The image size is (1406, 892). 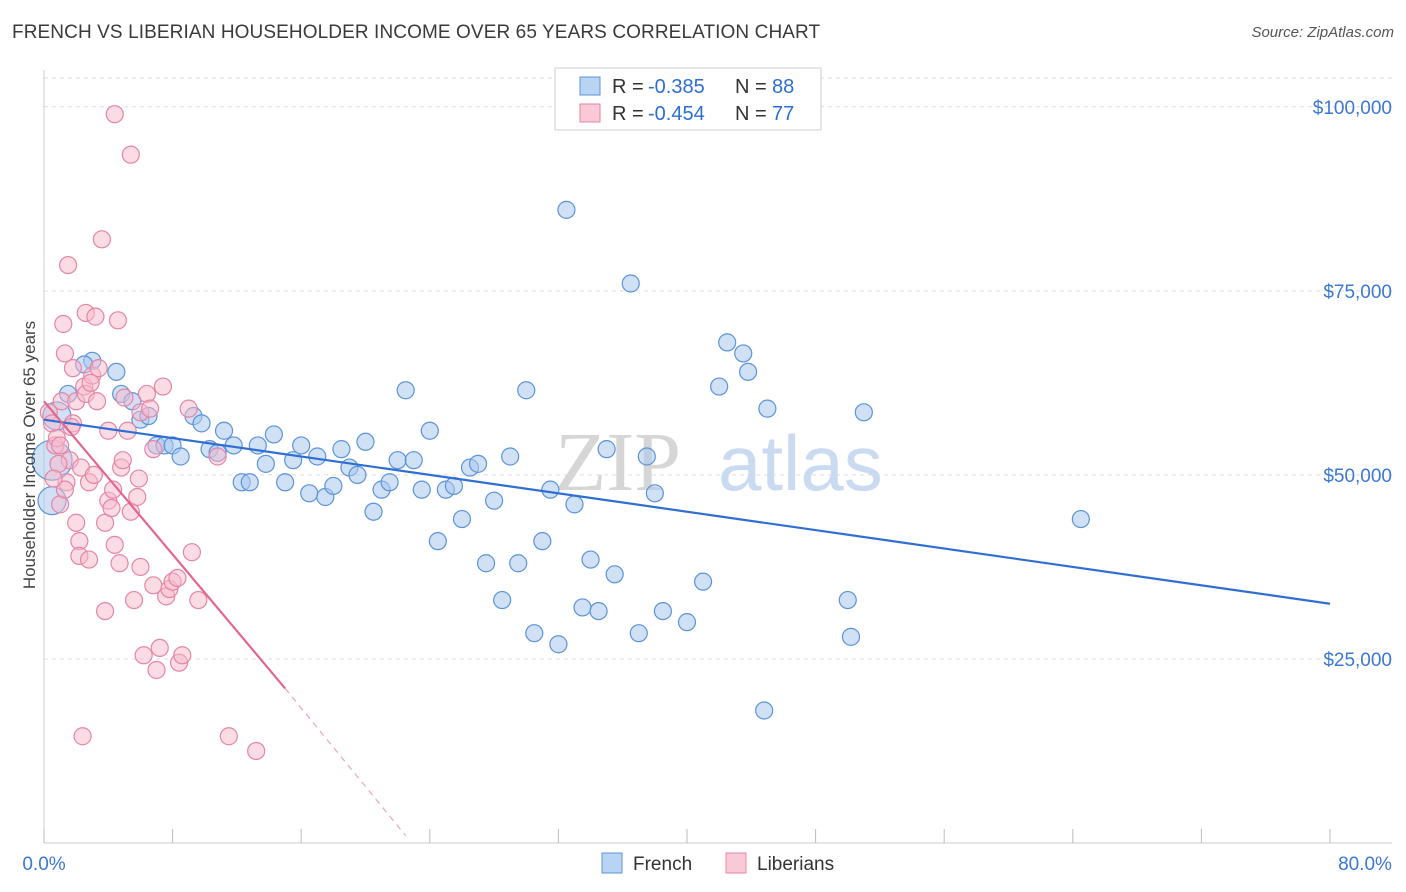 I want to click on liberian-trend-extension, so click(x=345, y=762).